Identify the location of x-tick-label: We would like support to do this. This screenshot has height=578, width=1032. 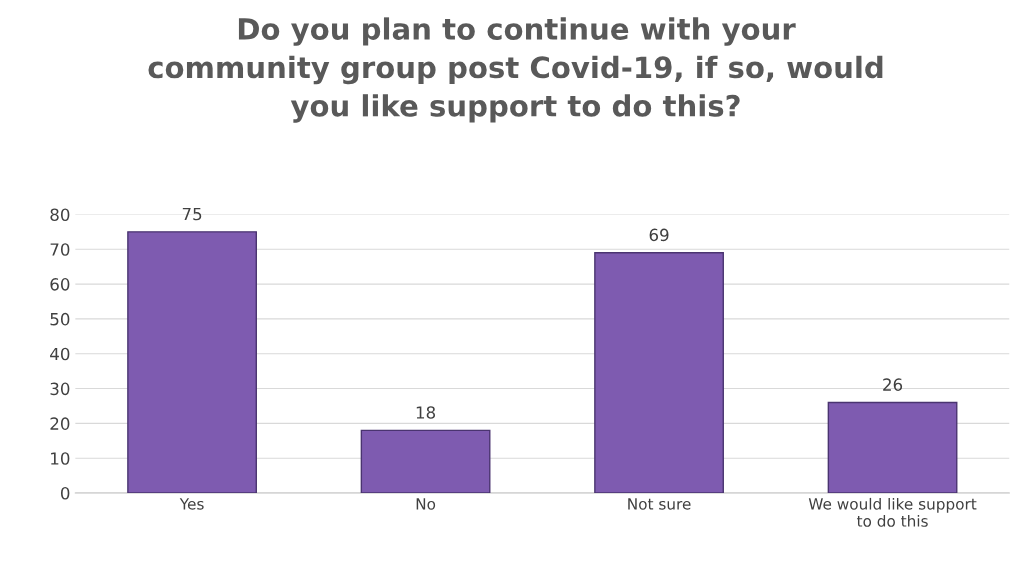
(892, 512).